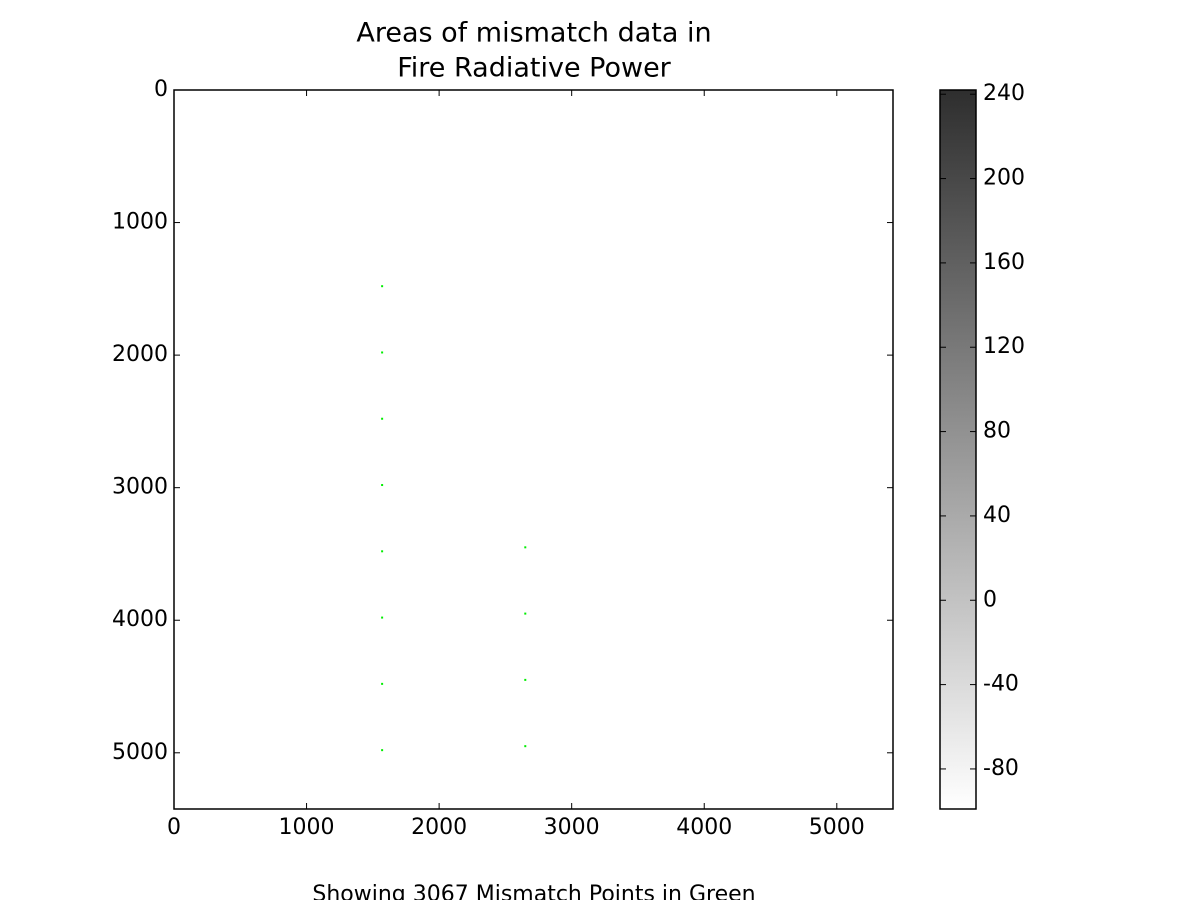  What do you see at coordinates (533, 891) in the screenshot?
I see `x-axis-label: Showing 3067 Mismatch Points in Green` at bounding box center [533, 891].